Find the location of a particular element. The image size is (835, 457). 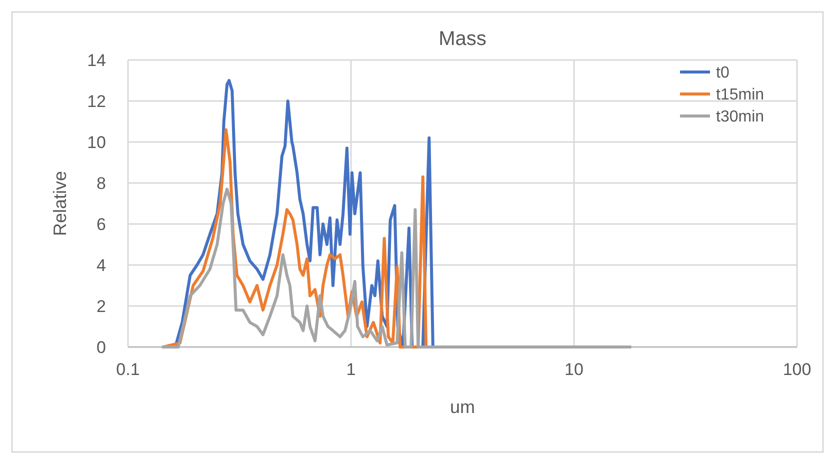

x-tick-label: 10 is located at coordinates (574, 369).